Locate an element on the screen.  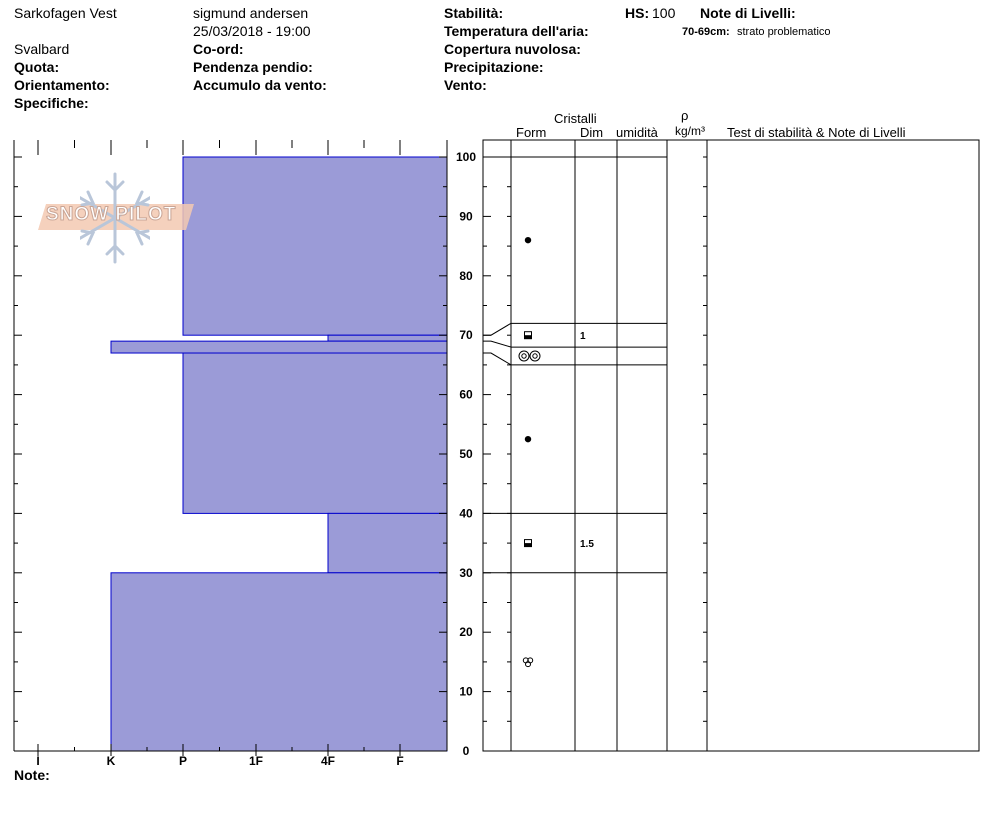
accumulo-label: Accumulo da vento: is located at coordinates (260, 85).